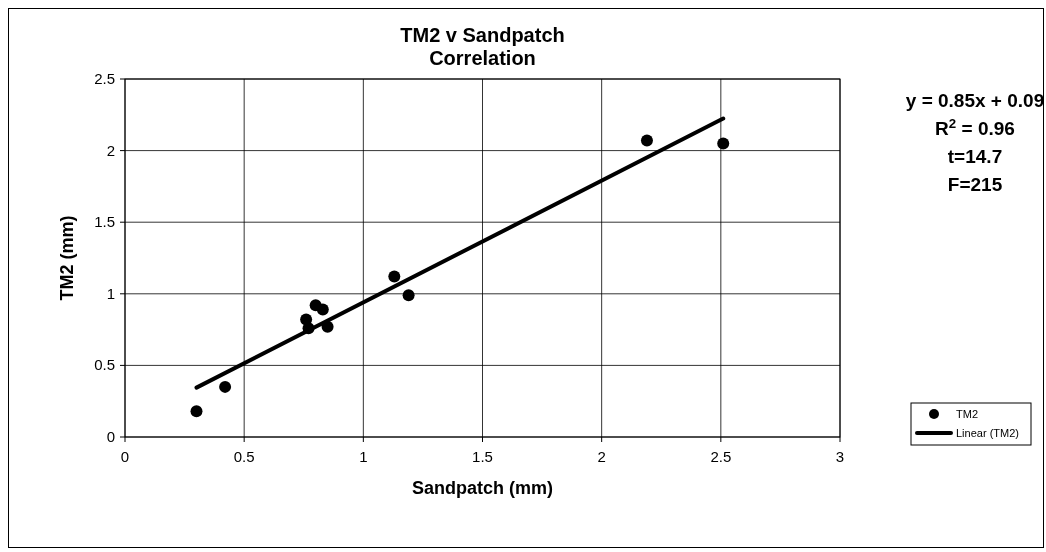 This screenshot has height=552, width=1046. Describe the element at coordinates (482, 488) in the screenshot. I see `x-axis-title: Sandpatch (mm)` at that location.